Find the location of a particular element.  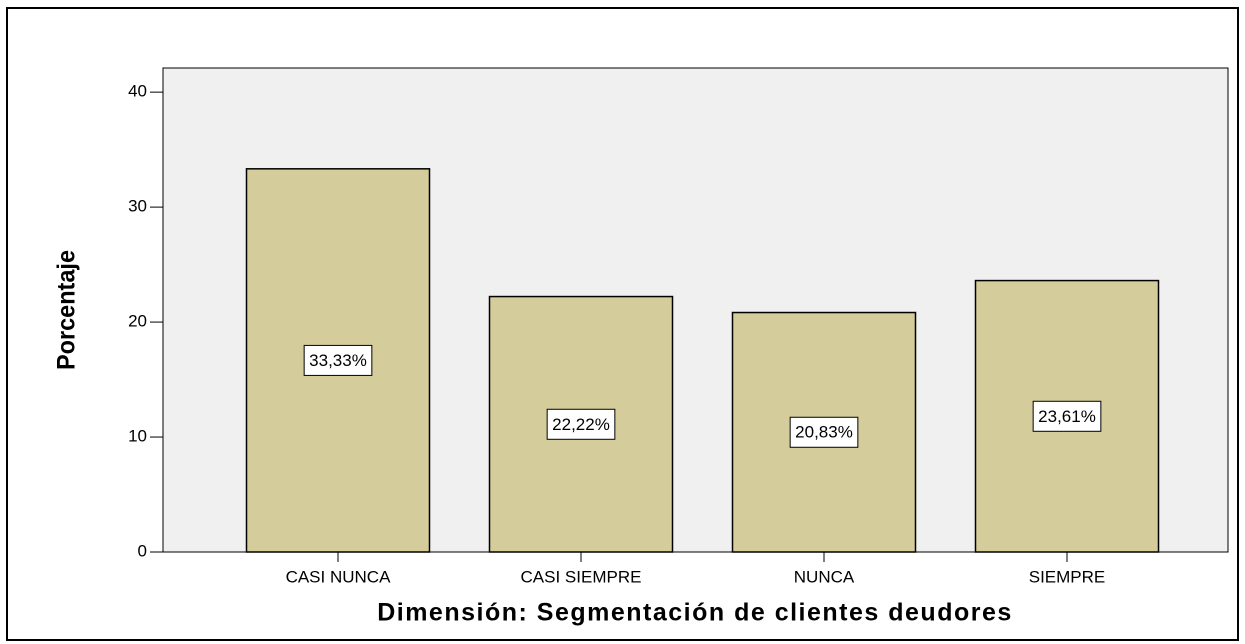

value-label: 23,61% is located at coordinates (1067, 416).